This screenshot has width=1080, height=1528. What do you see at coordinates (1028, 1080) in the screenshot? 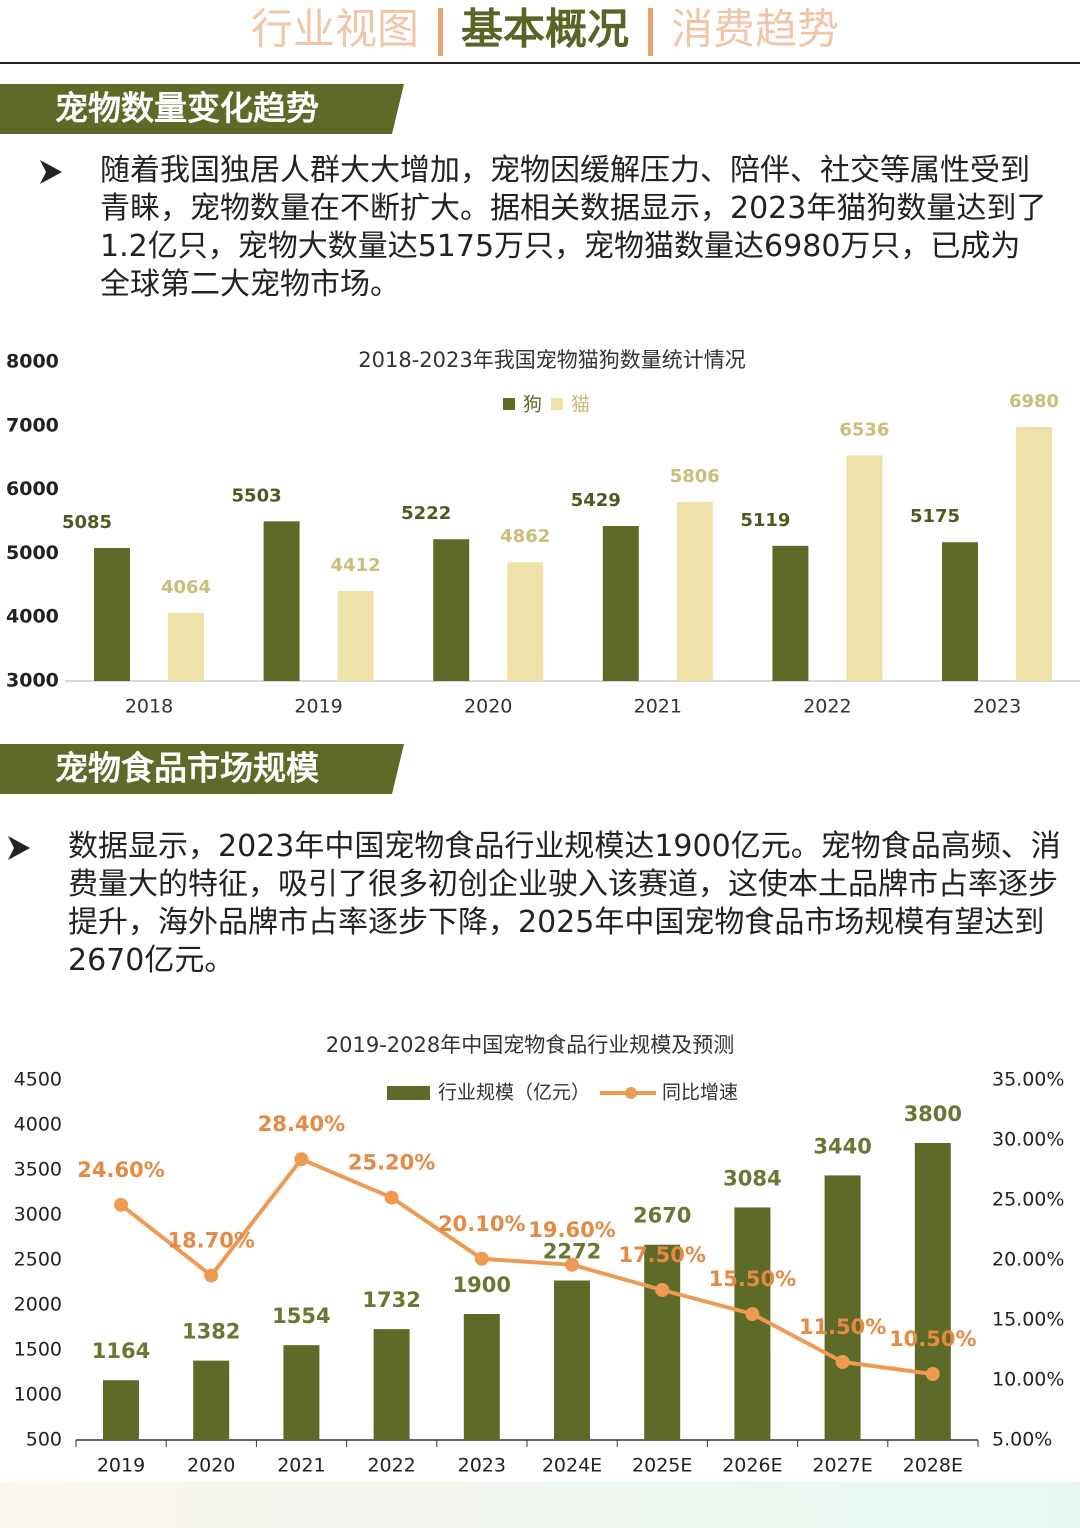
I see `y2-tick-label: 35.00%` at bounding box center [1028, 1080].